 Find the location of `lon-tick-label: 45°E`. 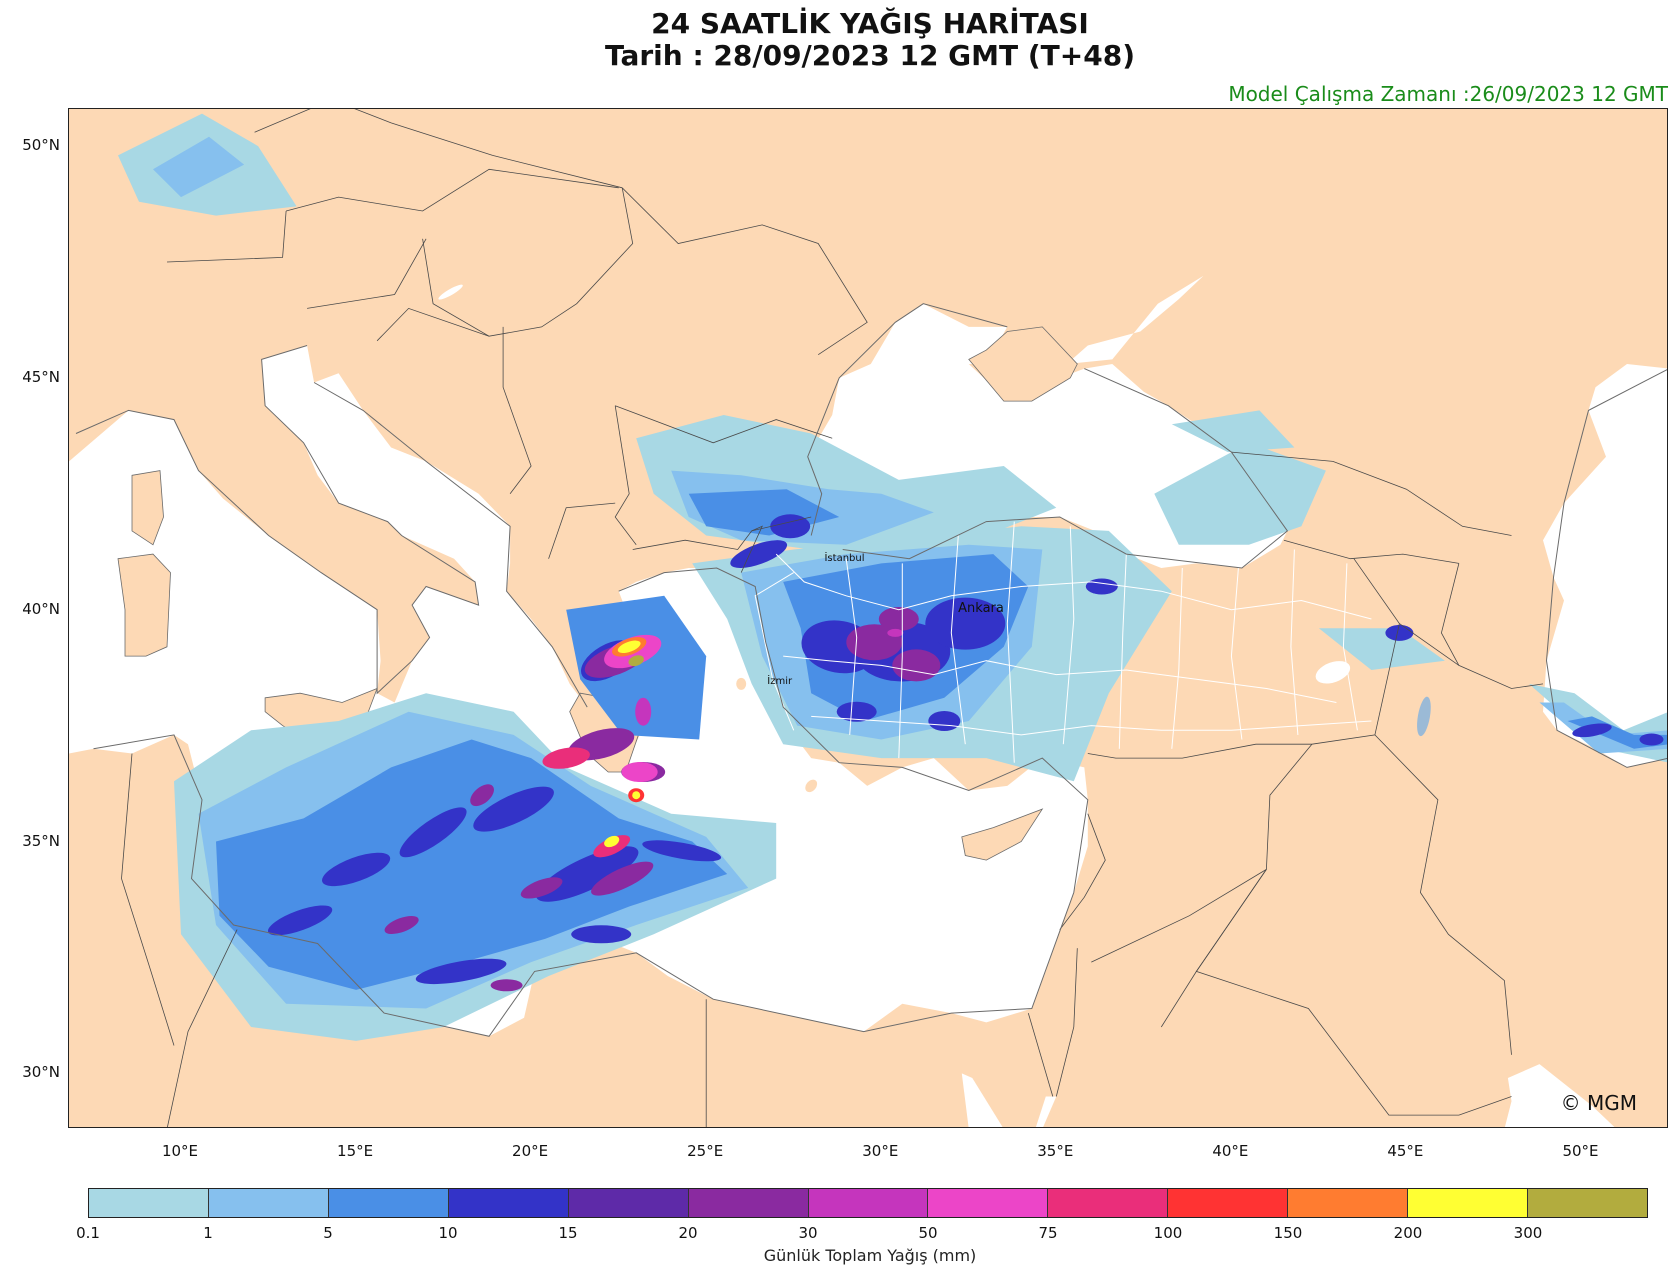

lon-tick-label: 45°E is located at coordinates (1405, 1151).